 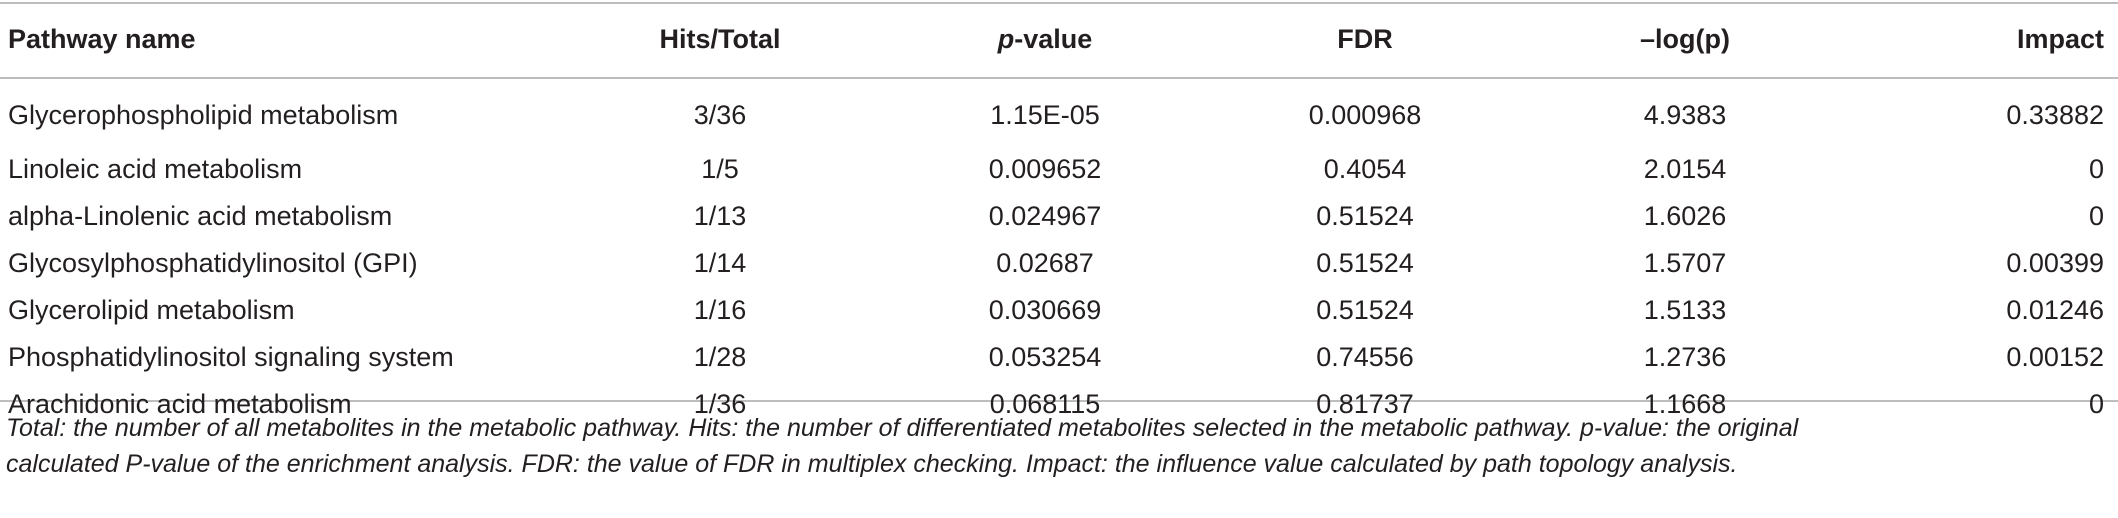 What do you see at coordinates (1053, 38) in the screenshot?
I see `header-p-suffix: -value` at bounding box center [1053, 38].